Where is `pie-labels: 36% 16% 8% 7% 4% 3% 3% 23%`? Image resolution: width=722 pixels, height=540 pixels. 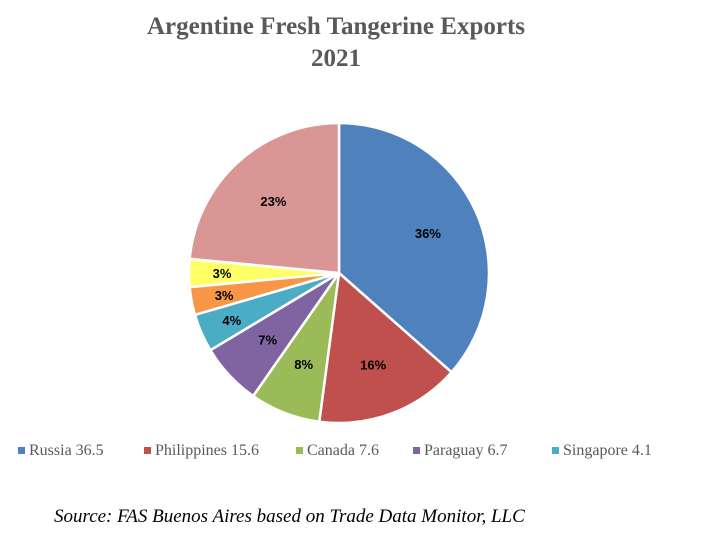 pie-labels: 36% 16% 8% 7% 4% 3% 3% 23% is located at coordinates (327, 283).